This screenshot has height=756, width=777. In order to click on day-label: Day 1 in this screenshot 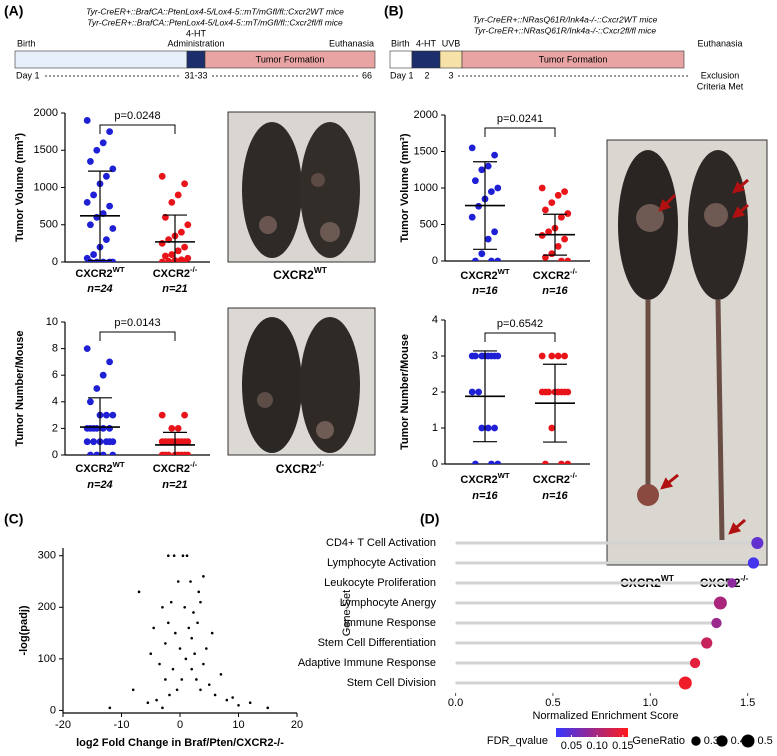, I will do `click(402, 75)`.